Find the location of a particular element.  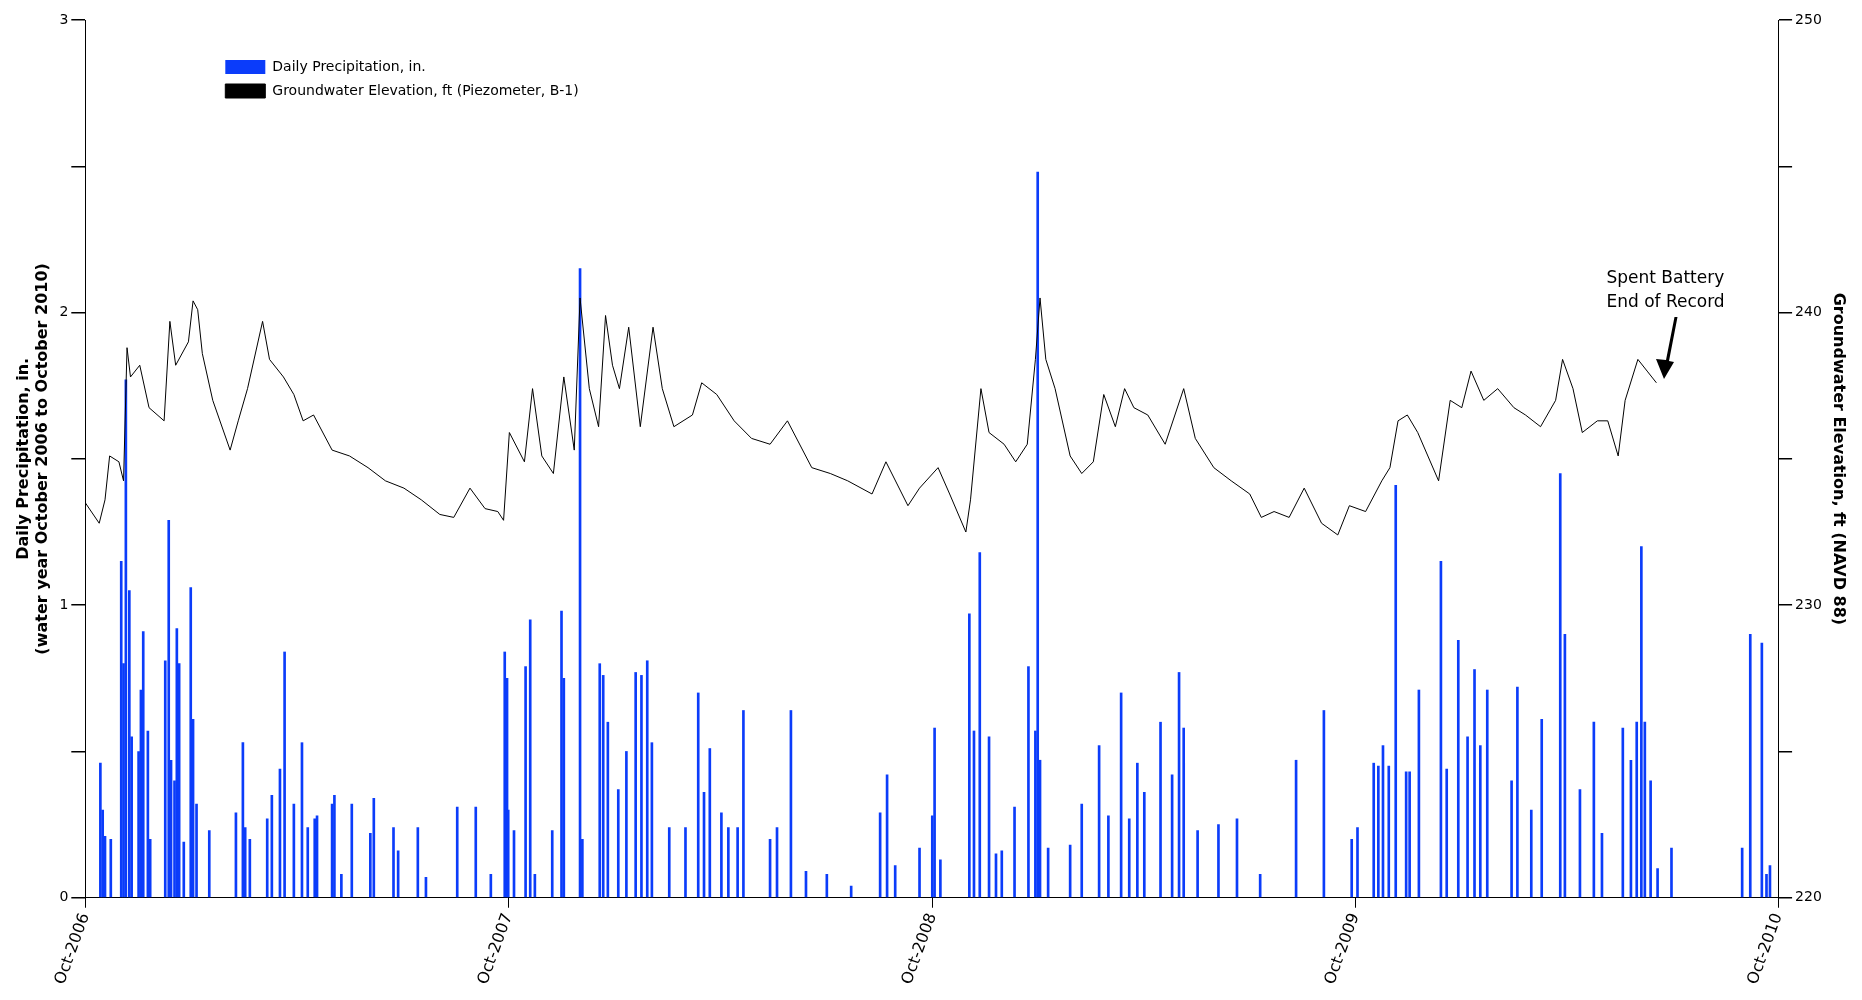

y-tick-label: 3 is located at coordinates (64, 18).